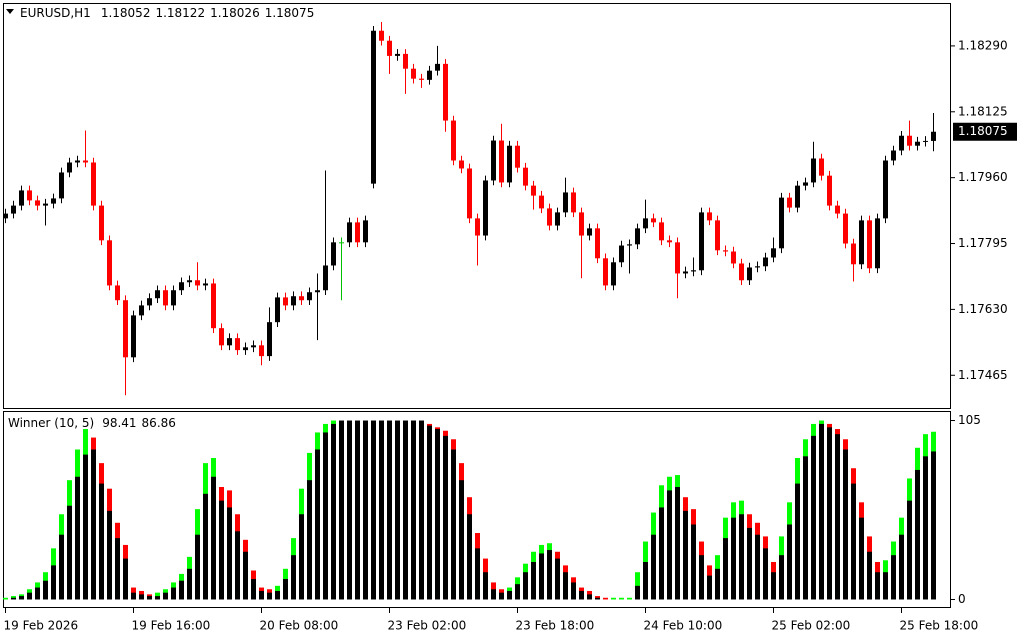 Image resolution: width=1024 pixels, height=640 pixels. I want to click on indicator-value-1: 98.41, so click(119, 423).